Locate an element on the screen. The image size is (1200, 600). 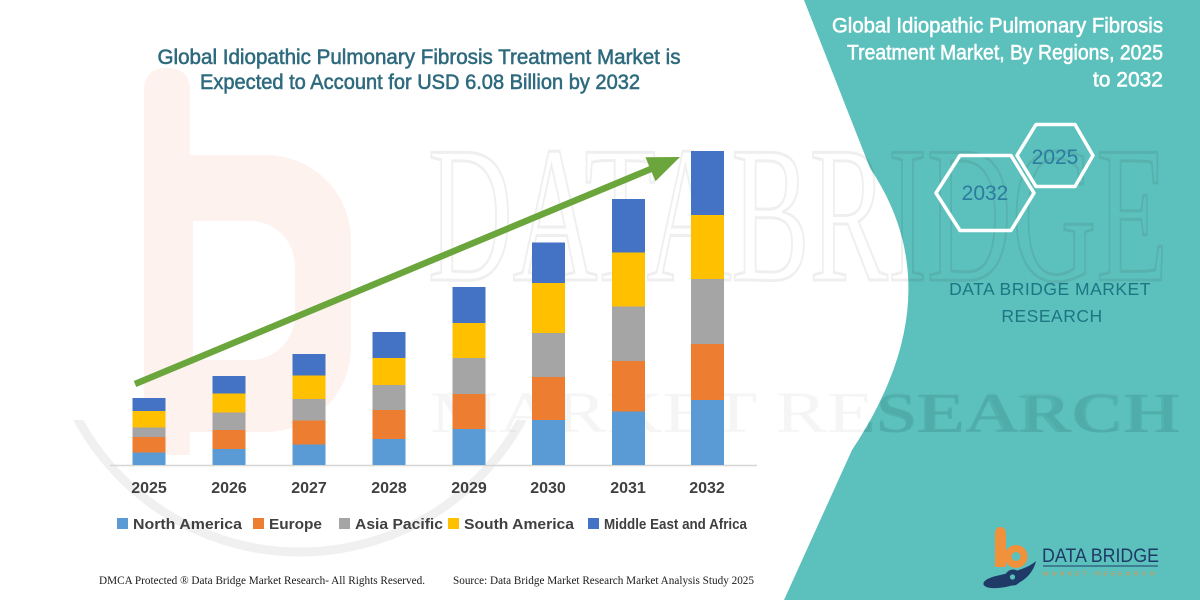
svg-text: DATA BRIDGE MARKET is located at coordinates (1050, 289).